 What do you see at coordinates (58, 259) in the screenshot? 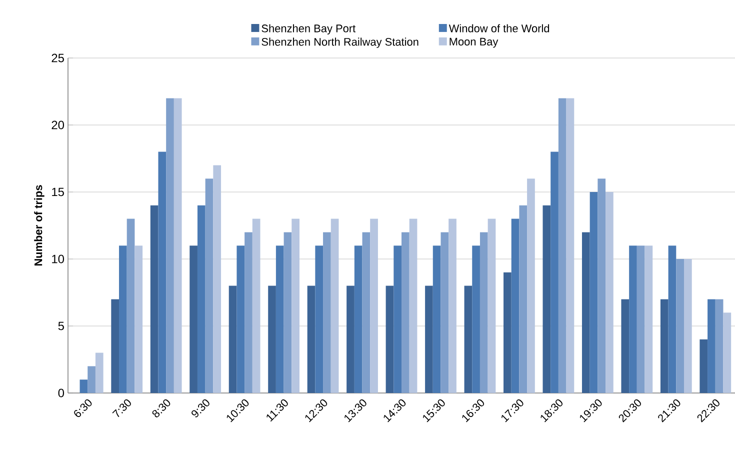
I see `y-tick-label: 10` at bounding box center [58, 259].